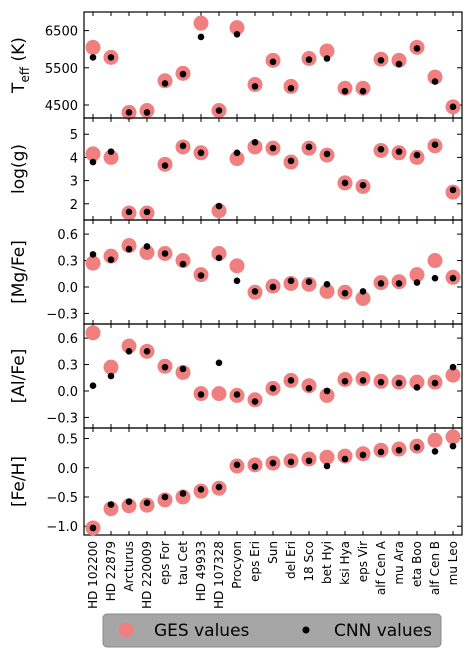 Image resolution: width=474 pixels, height=658 pixels. Describe the element at coordinates (62, 527) in the screenshot. I see `y-tick-label: −1.0` at that location.